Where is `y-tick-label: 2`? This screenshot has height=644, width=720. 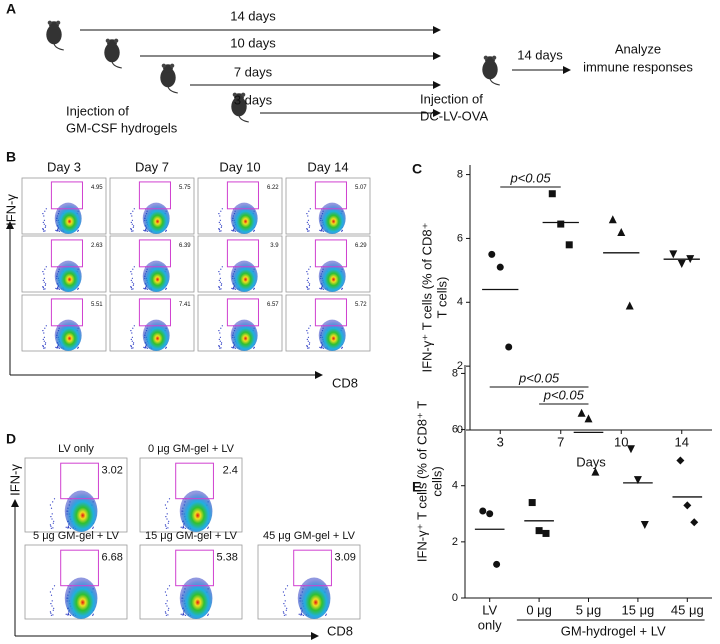 y-tick-label: 2 is located at coordinates (455, 542).